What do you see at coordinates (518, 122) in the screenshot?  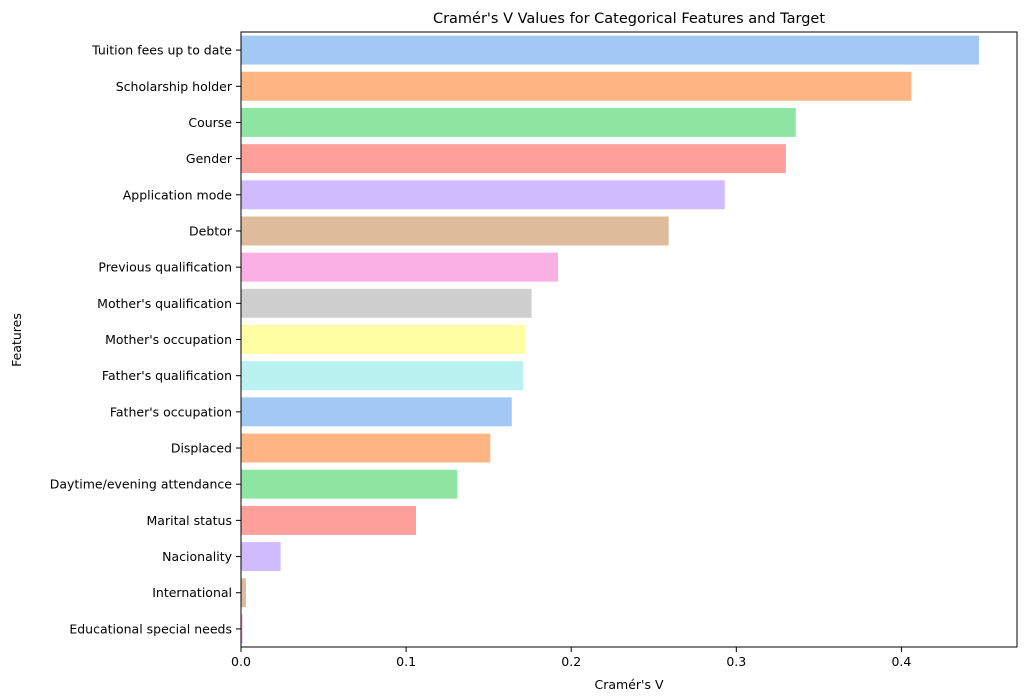 I see `bar-course` at bounding box center [518, 122].